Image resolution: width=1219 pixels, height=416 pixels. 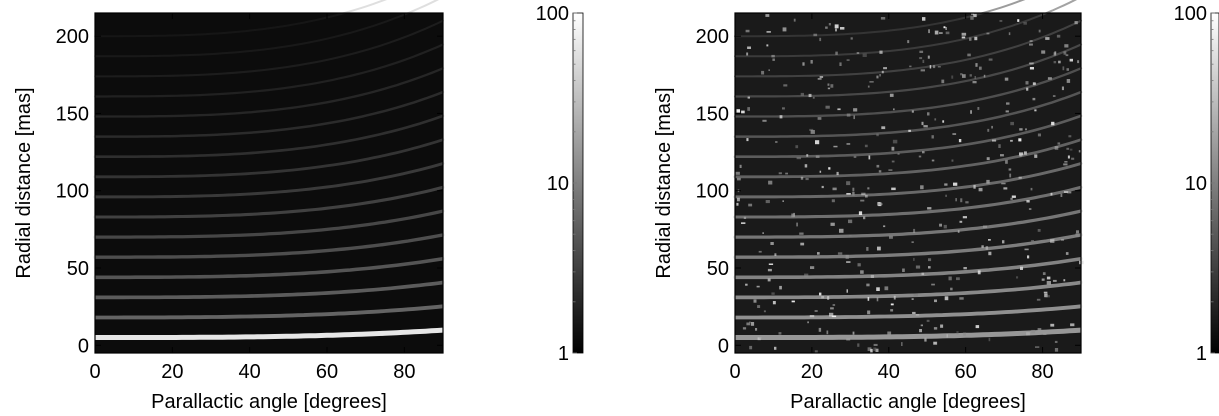 I want to click on colorbar-ticks-2: 1 10 100, so click(x=1194, y=184).